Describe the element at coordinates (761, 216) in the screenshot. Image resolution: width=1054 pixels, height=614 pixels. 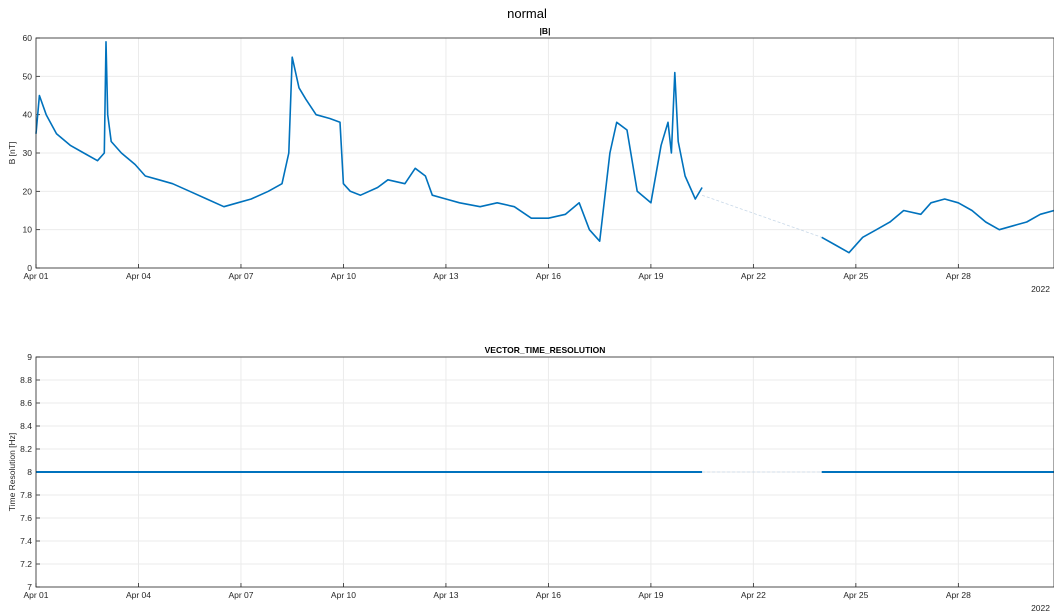
I see `magnitude-series-1-line` at that location.